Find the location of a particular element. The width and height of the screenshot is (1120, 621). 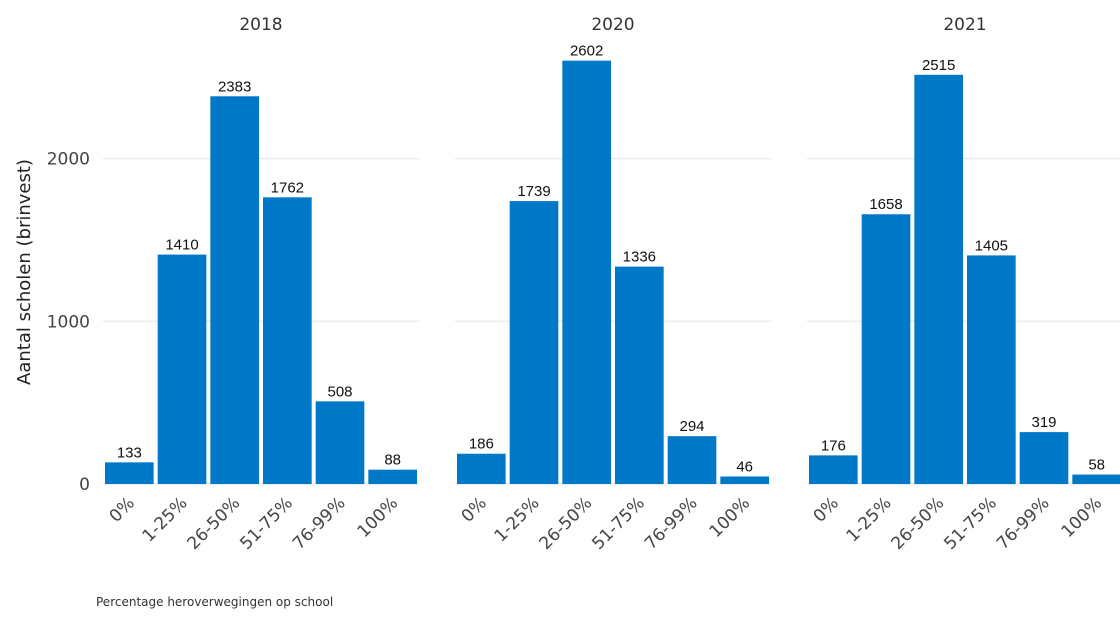

data-label: 294 is located at coordinates (691, 426).